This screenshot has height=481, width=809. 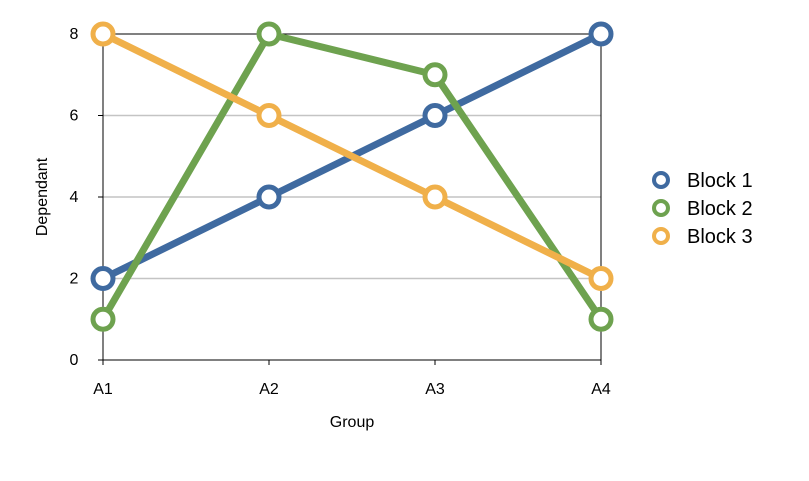 I want to click on y-tick-label: 4, so click(x=74, y=197).